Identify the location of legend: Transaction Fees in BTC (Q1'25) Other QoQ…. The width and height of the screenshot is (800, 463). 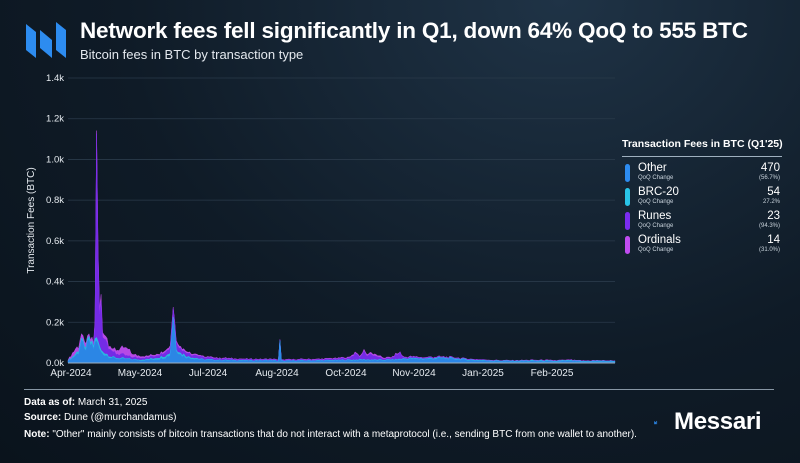
(702, 198).